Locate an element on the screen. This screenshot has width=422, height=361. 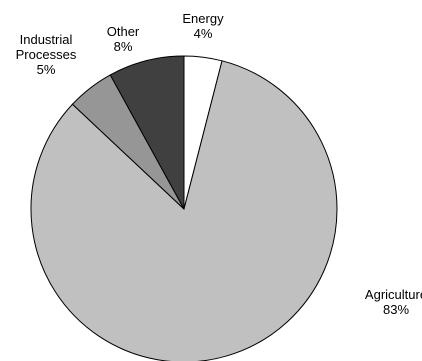
label-industrial-processes-value: 5% is located at coordinates (46, 69).